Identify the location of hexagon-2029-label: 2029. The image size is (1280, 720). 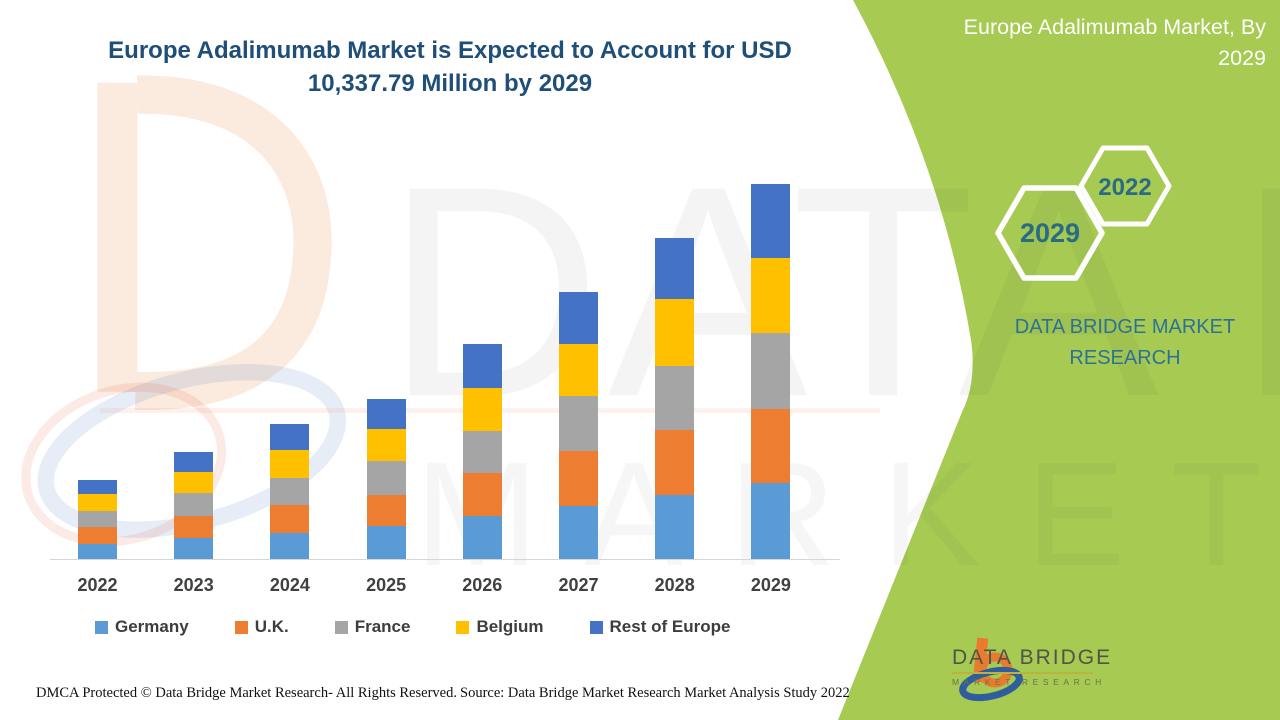
(1050, 233).